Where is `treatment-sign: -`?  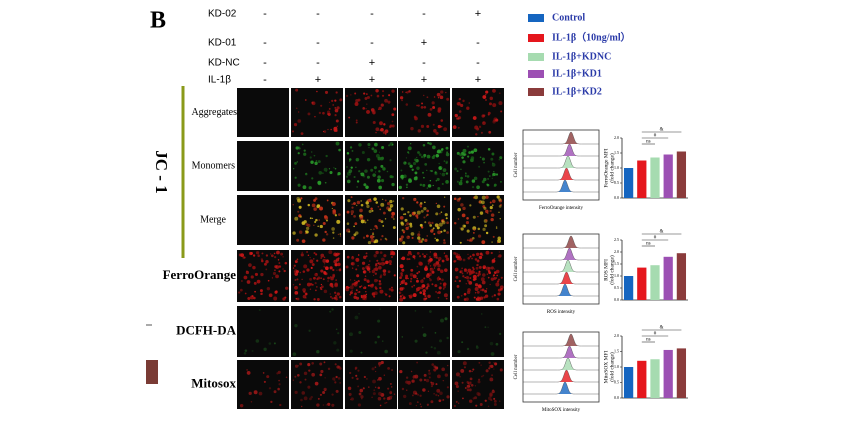 treatment-sign: - is located at coordinates (265, 14).